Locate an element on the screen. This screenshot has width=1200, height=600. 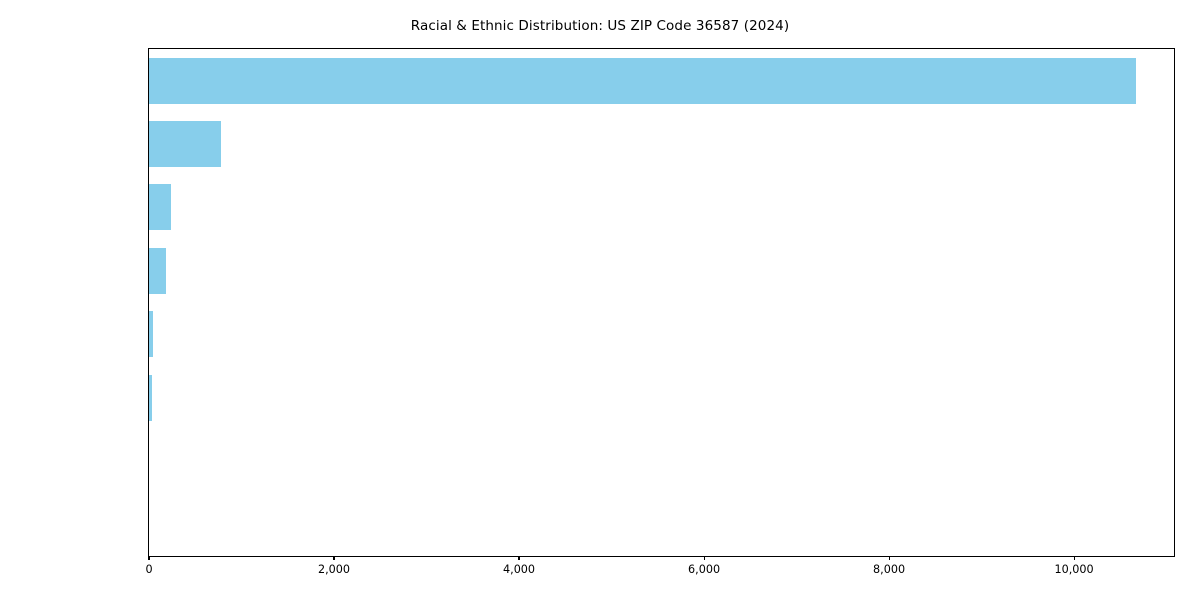
x-tick-label: 6,000 is located at coordinates (704, 569).